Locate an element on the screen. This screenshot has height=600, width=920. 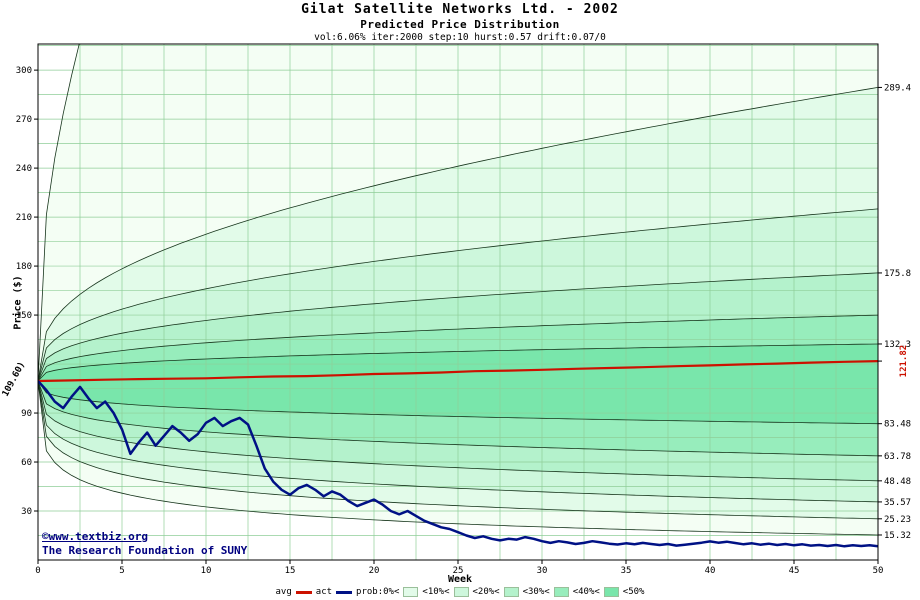
x-axis-label: Week is located at coordinates (460, 579).